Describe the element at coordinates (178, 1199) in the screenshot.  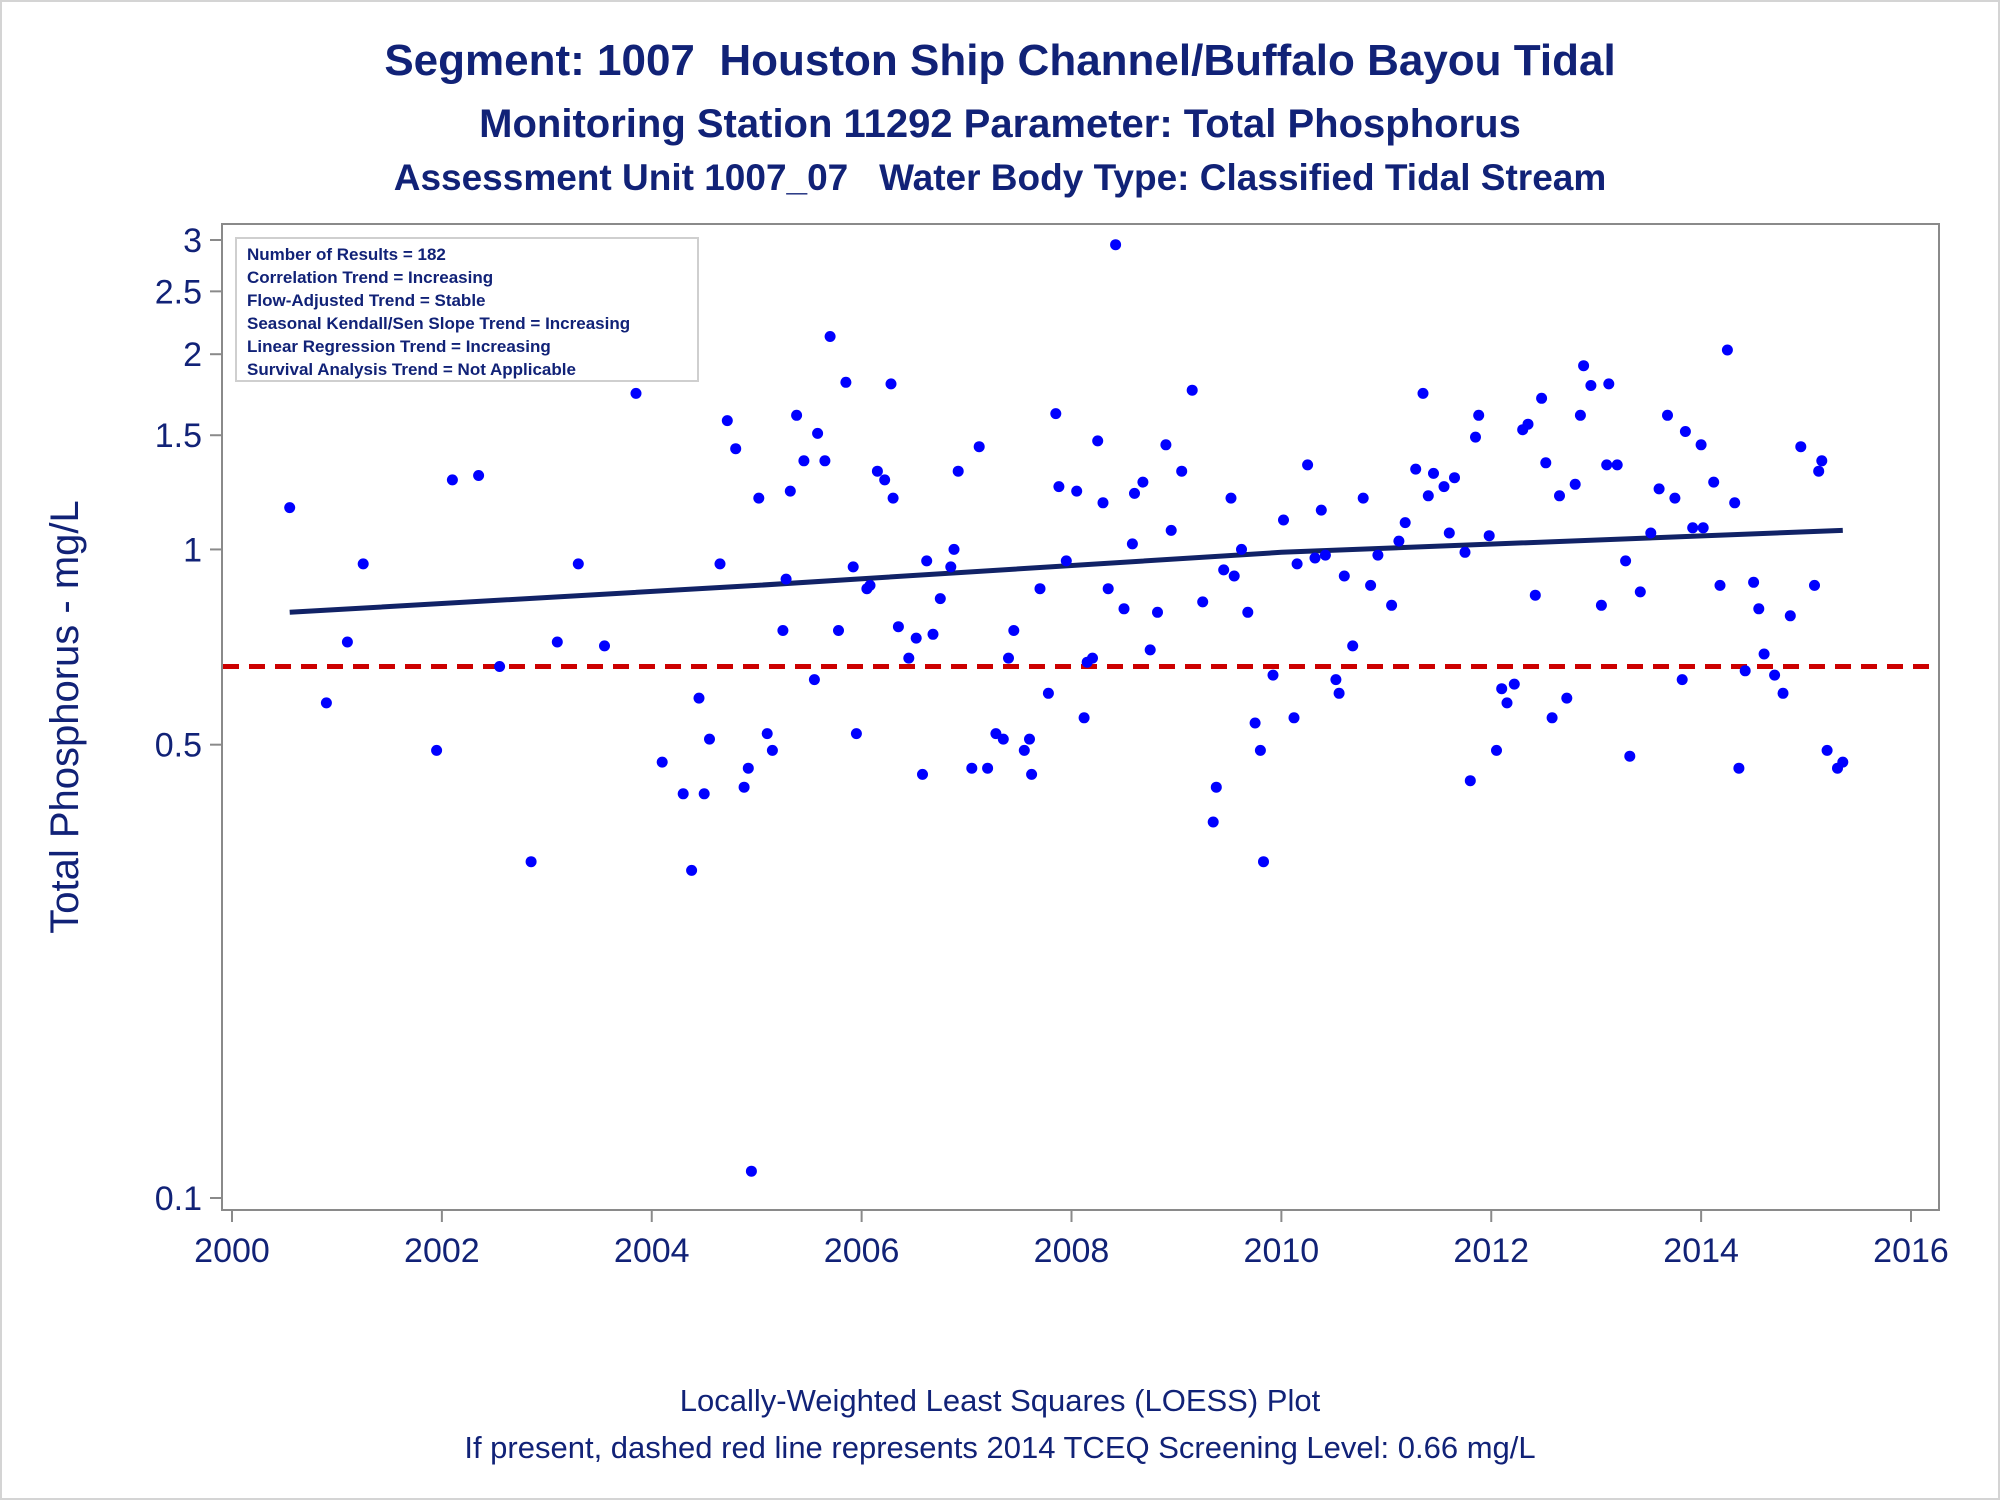
I see `y-tick-label: 0.1` at that location.